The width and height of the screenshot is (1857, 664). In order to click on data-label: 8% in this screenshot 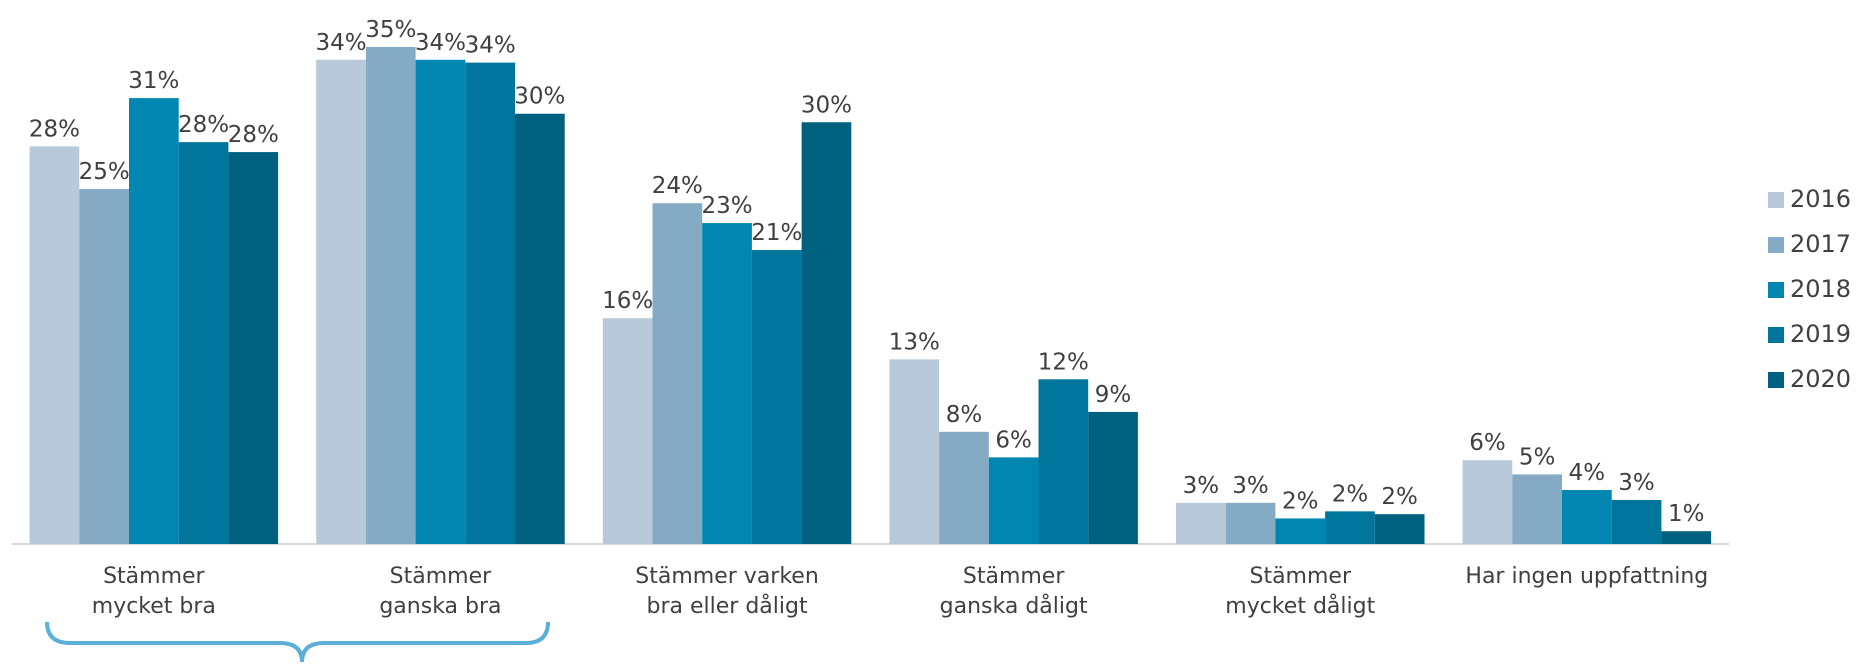, I will do `click(964, 415)`.